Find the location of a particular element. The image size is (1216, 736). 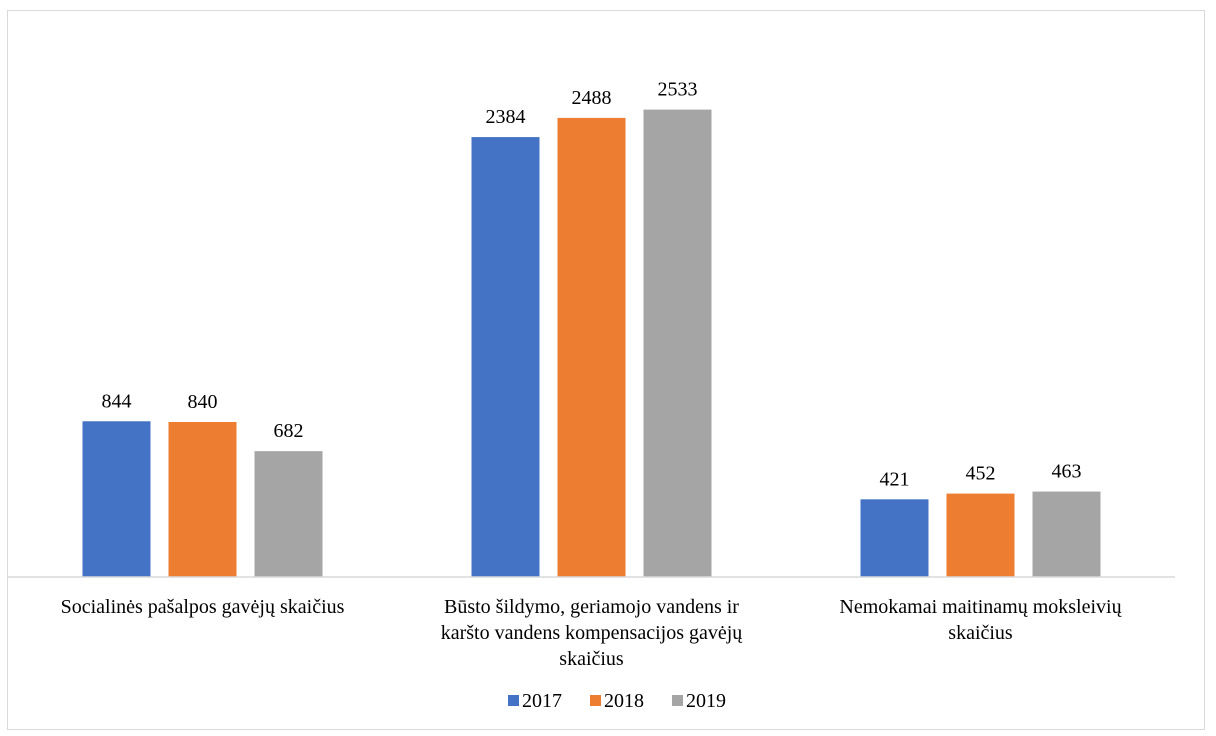

data-label-2017-1: 844 is located at coordinates (117, 401).